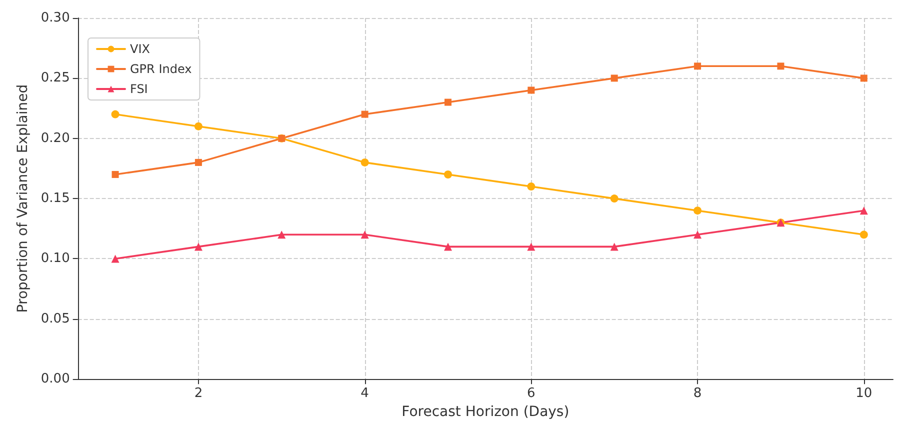  What do you see at coordinates (55, 198) in the screenshot?
I see `y-tick-label: 0.15` at bounding box center [55, 198].